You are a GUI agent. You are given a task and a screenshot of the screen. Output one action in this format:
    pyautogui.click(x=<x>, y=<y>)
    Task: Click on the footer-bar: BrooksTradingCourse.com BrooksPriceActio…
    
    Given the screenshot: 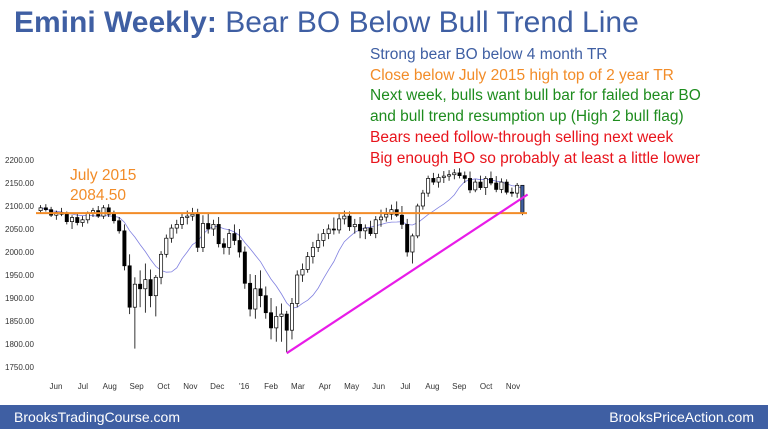 What is the action you would take?
    pyautogui.click(x=384, y=417)
    